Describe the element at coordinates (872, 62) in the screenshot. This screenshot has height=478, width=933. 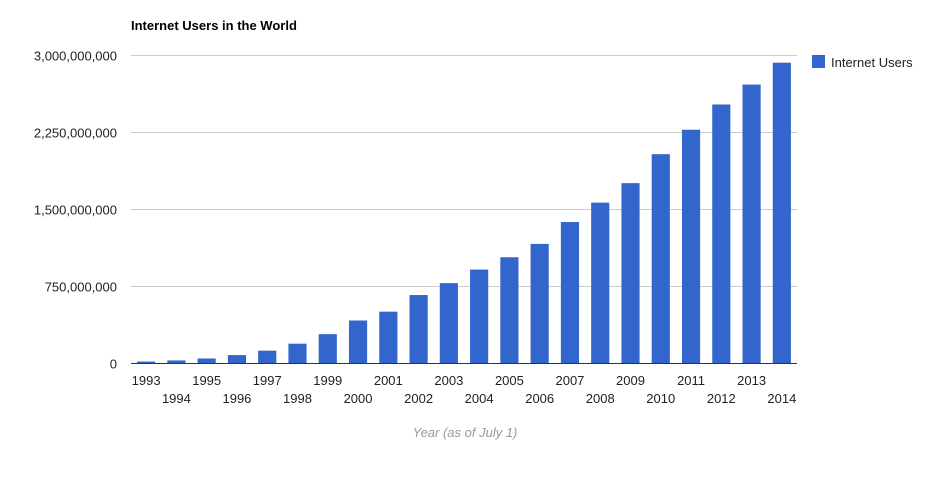
I see `legend-label: Internet Users` at that location.